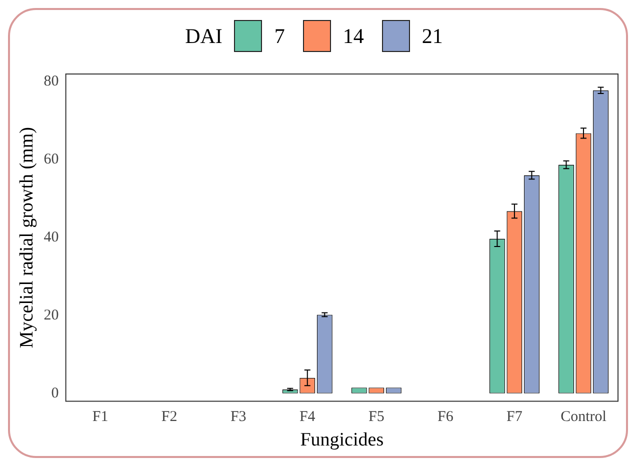 The image size is (638, 469). Describe the element at coordinates (51, 315) in the screenshot. I see `y-tick-label: 20` at that location.